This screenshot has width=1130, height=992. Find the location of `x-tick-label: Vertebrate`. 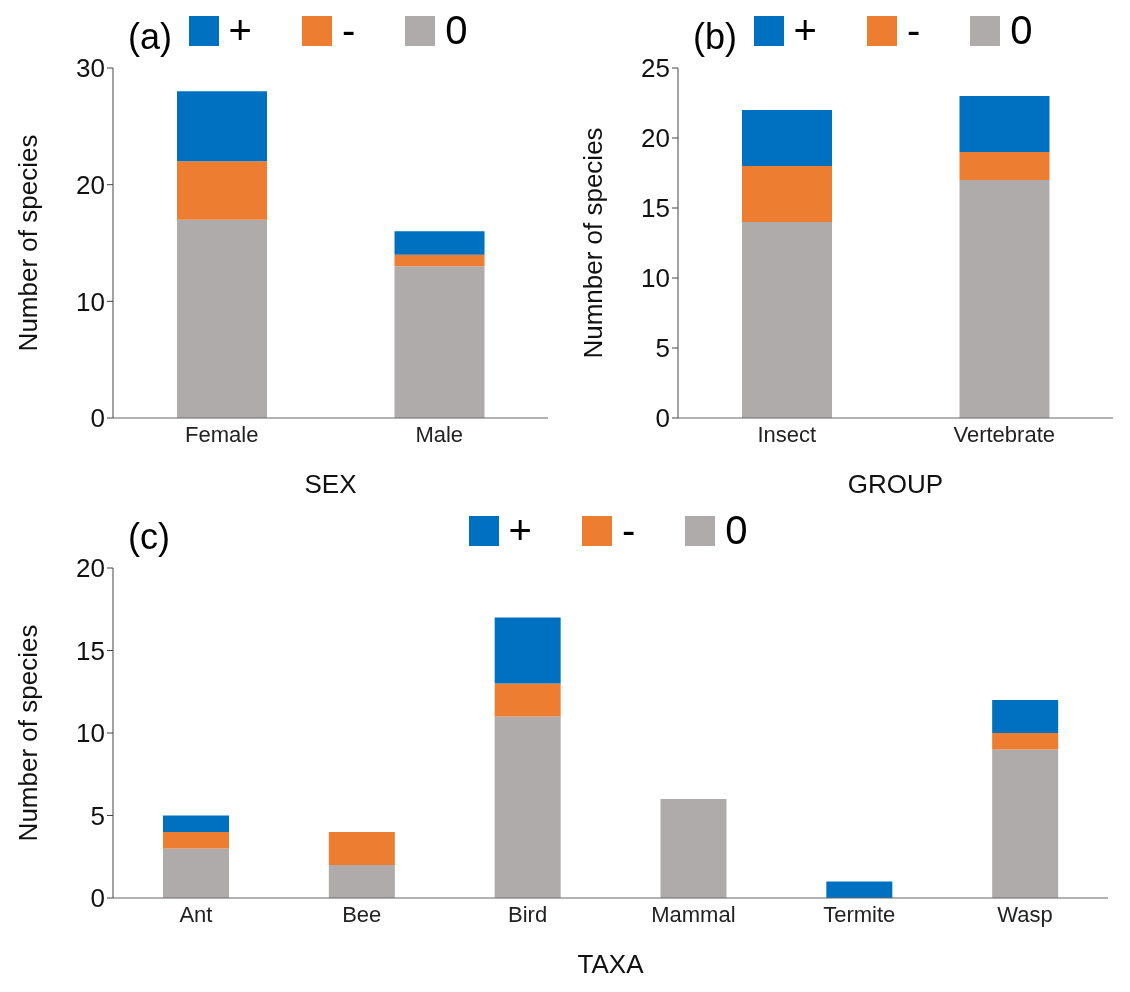

x-tick-label: Vertebrate is located at coordinates (1004, 434).